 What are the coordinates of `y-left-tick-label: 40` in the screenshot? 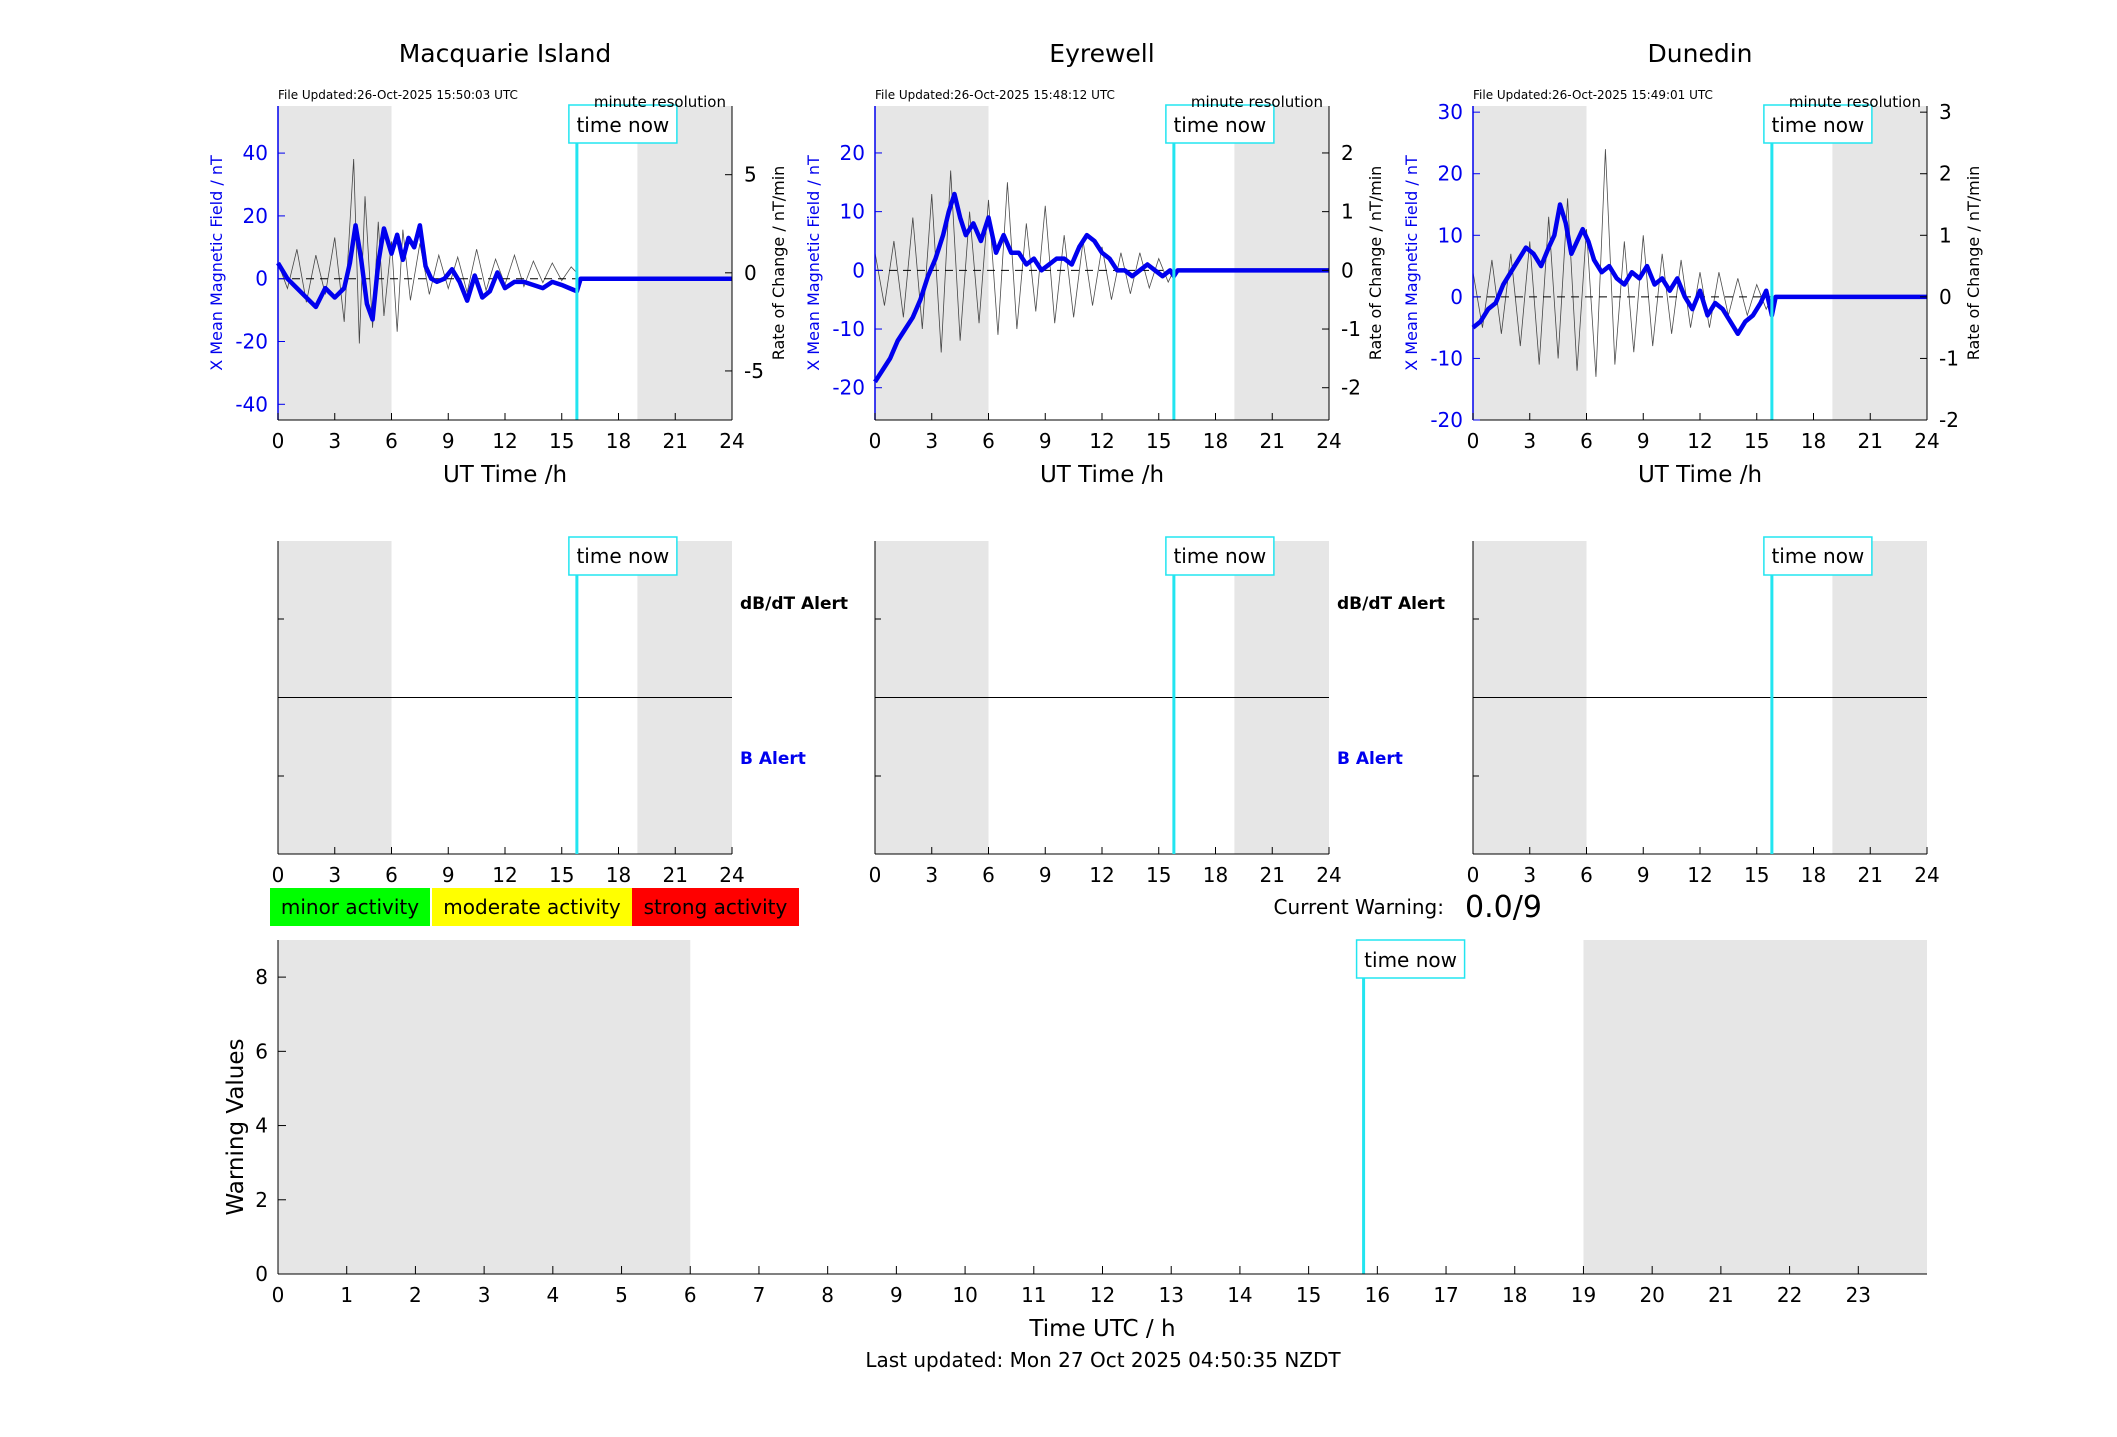 It's located at (255, 153).